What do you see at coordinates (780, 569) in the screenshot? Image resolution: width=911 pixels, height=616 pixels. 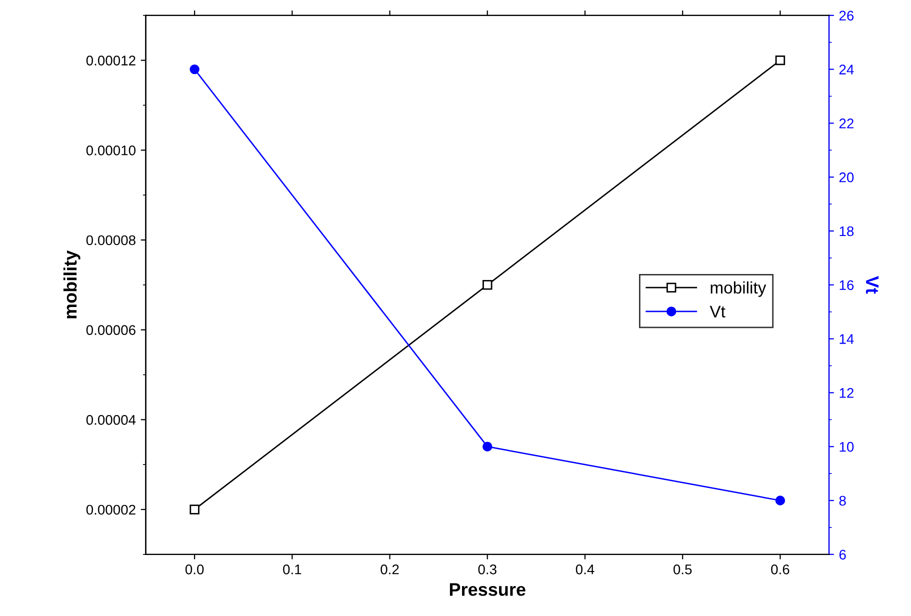 I see `x-tick-label: 0.6` at bounding box center [780, 569].